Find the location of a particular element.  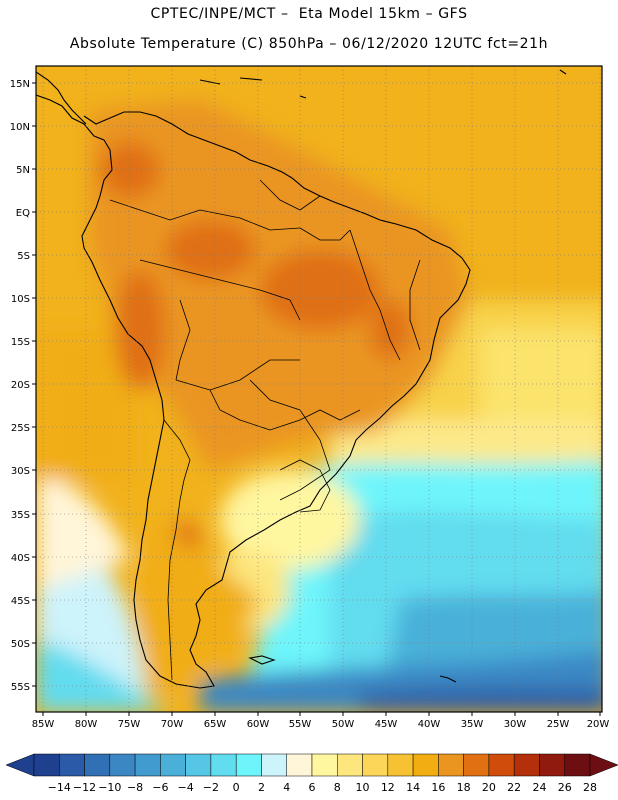

colorbar-label: 18 is located at coordinates (464, 787).